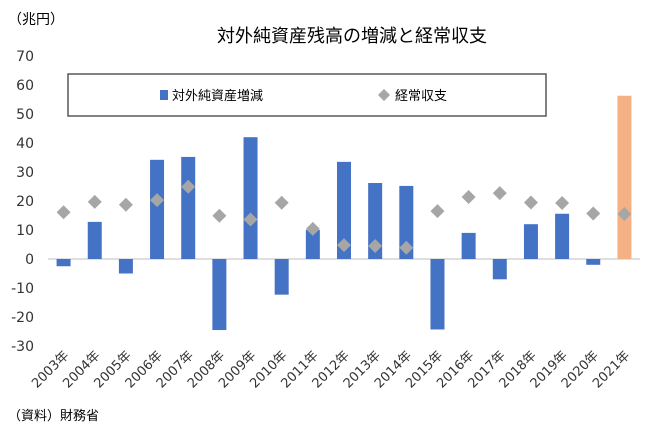 Image resolution: width=663 pixels, height=433 pixels. Describe the element at coordinates (217, 96) in the screenshot. I see `legend-bar-label: 対外純資産増減` at that location.